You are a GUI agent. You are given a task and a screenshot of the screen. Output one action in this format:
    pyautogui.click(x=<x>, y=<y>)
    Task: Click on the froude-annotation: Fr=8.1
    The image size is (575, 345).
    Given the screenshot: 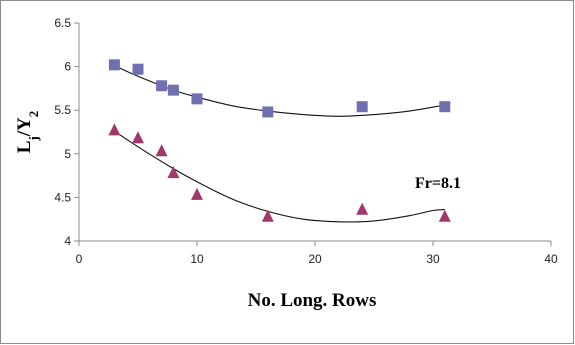 What is the action you would take?
    pyautogui.click(x=438, y=183)
    